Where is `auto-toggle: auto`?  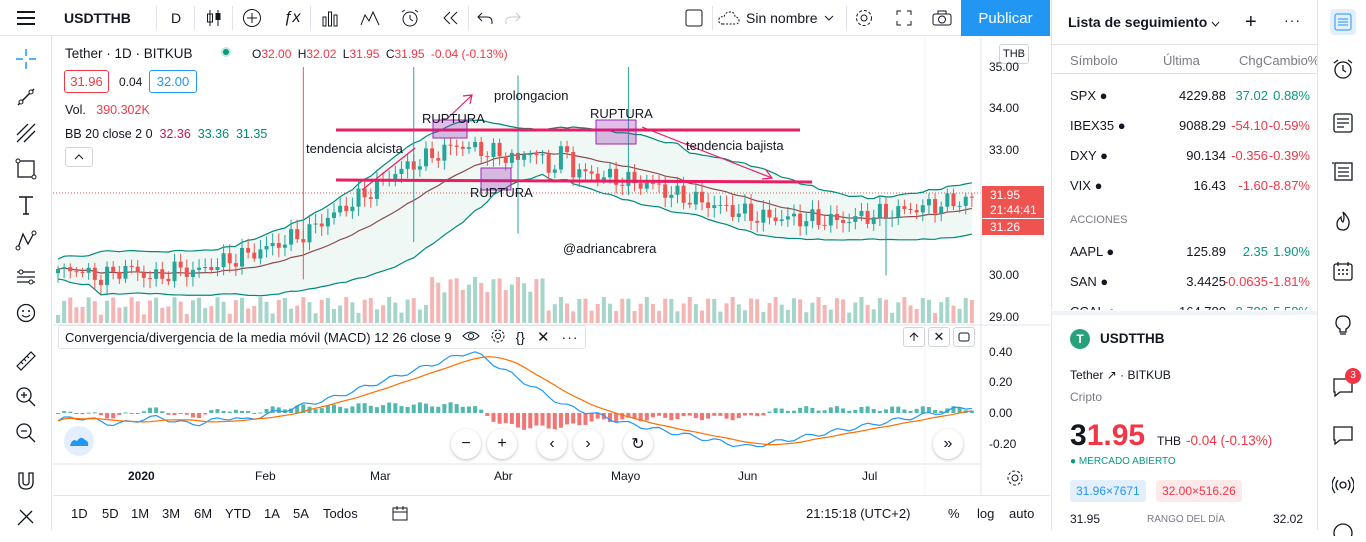
auto-toggle: auto is located at coordinates (1022, 513).